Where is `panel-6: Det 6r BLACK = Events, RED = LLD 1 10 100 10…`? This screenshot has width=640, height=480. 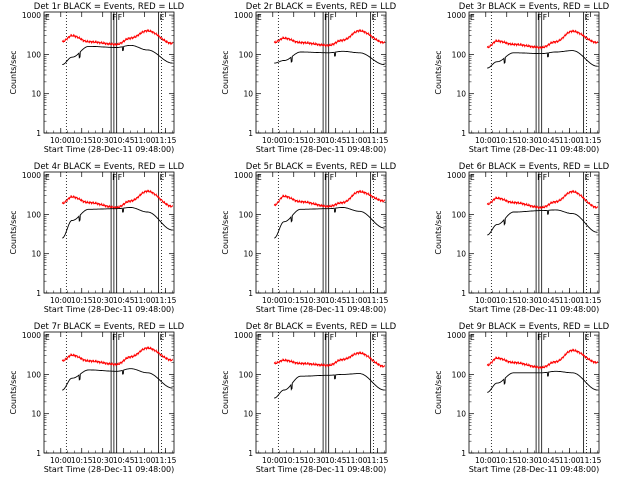 panel-6: Det 6r BLACK = Events, RED = LLD 1 10 100 10… is located at coordinates (522, 238).